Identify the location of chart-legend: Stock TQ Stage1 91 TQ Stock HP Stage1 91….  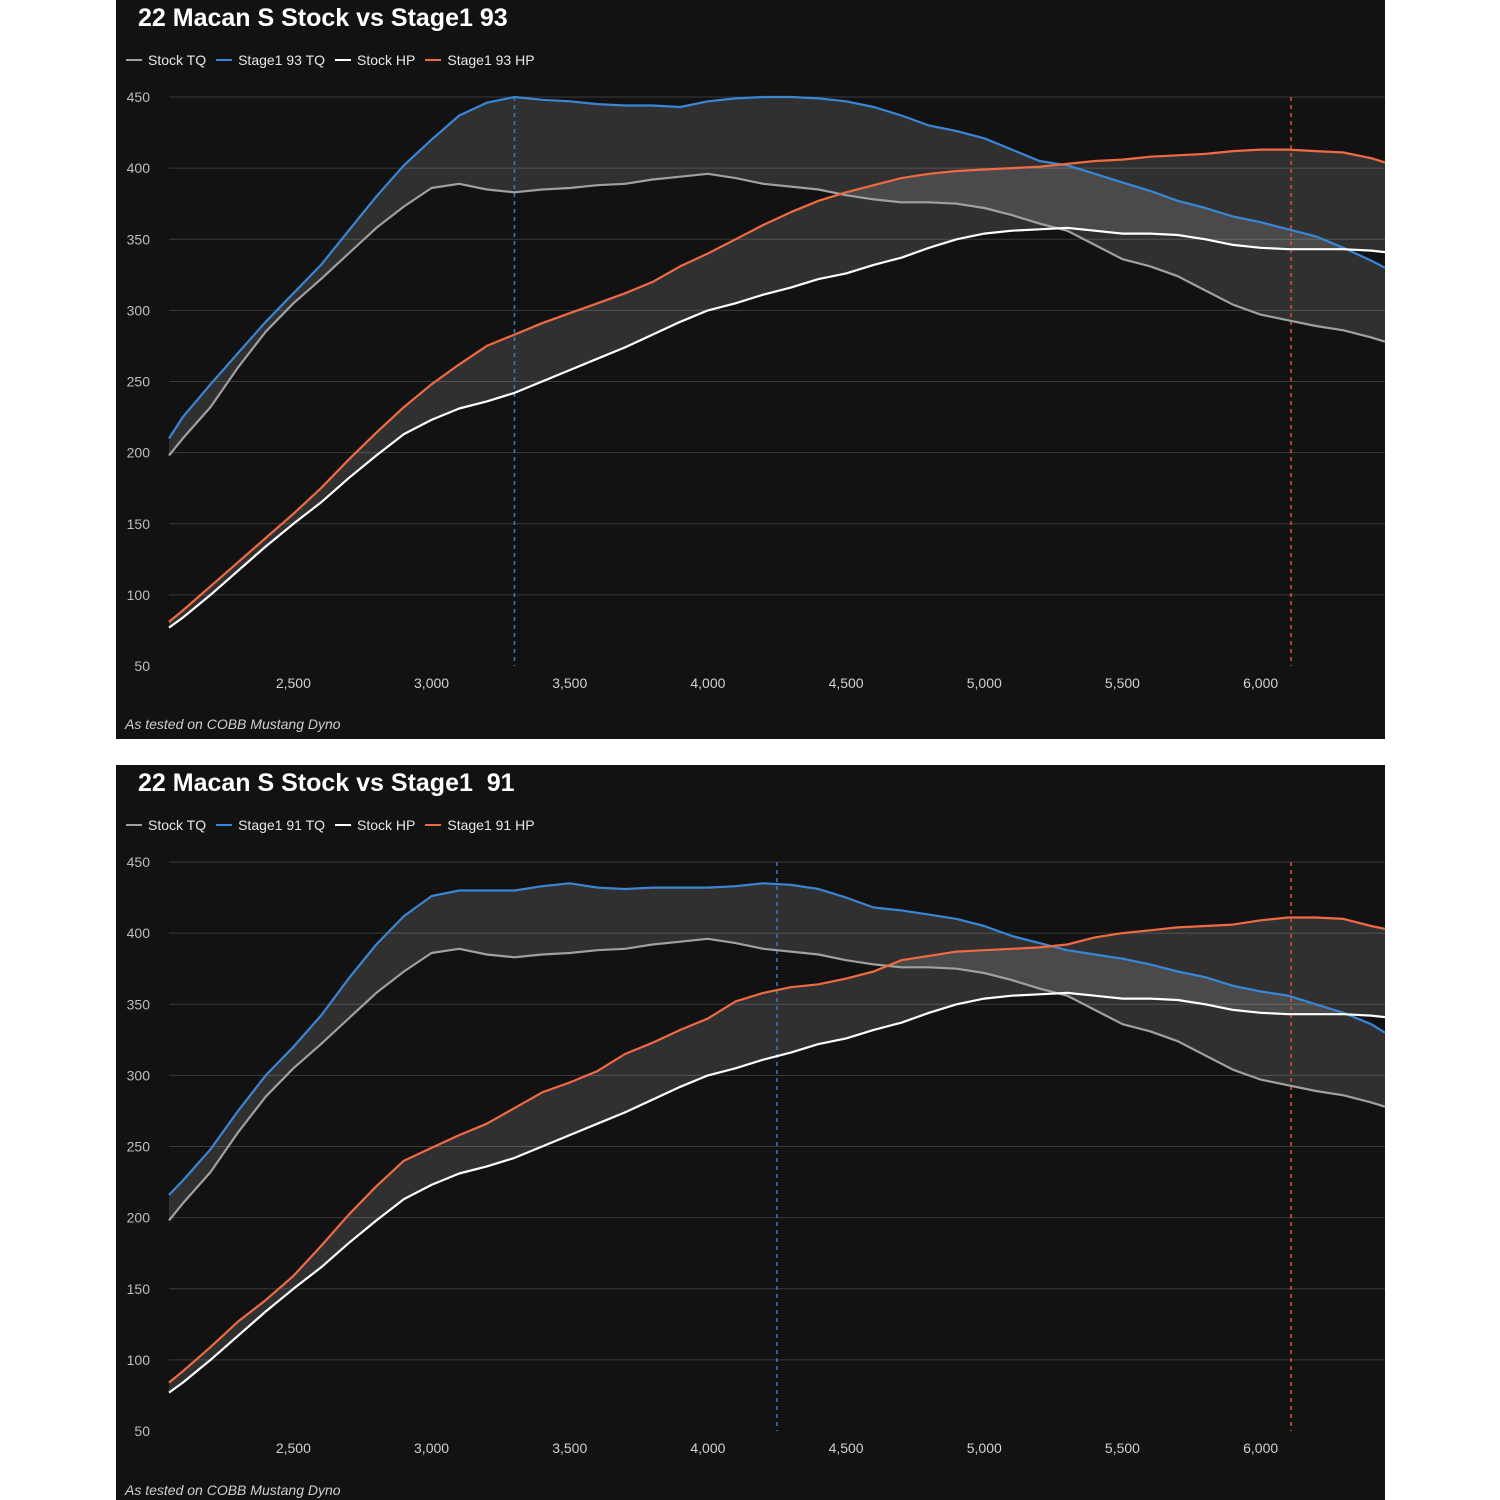
(330, 825).